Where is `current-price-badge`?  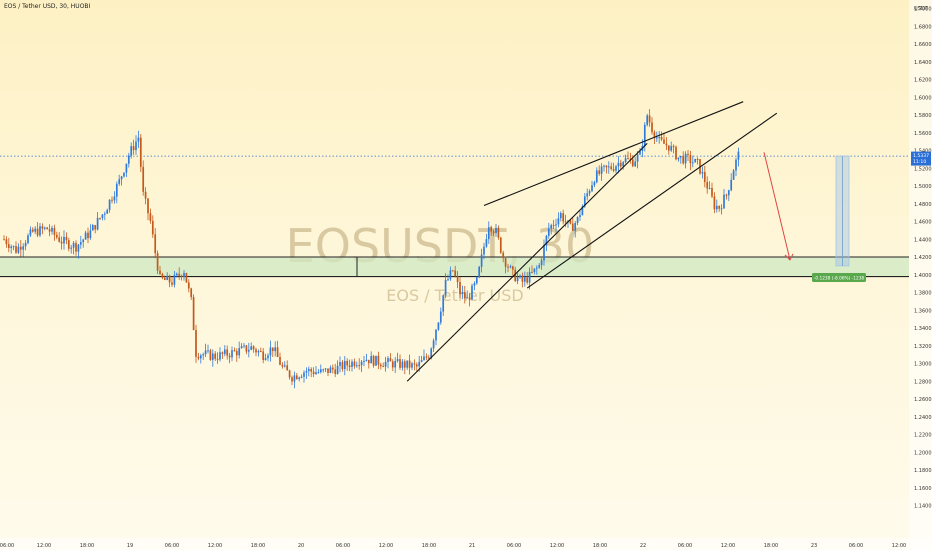
current-price-badge is located at coordinates (921, 158).